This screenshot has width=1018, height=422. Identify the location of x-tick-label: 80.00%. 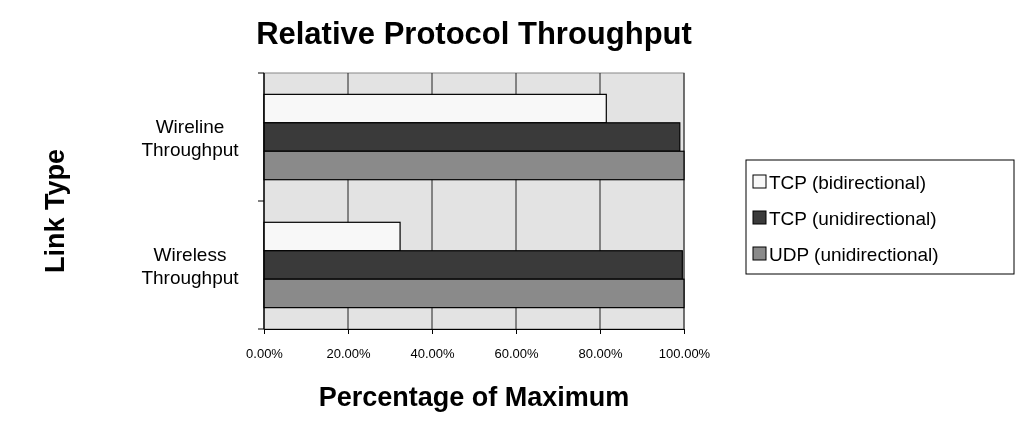
(600, 353).